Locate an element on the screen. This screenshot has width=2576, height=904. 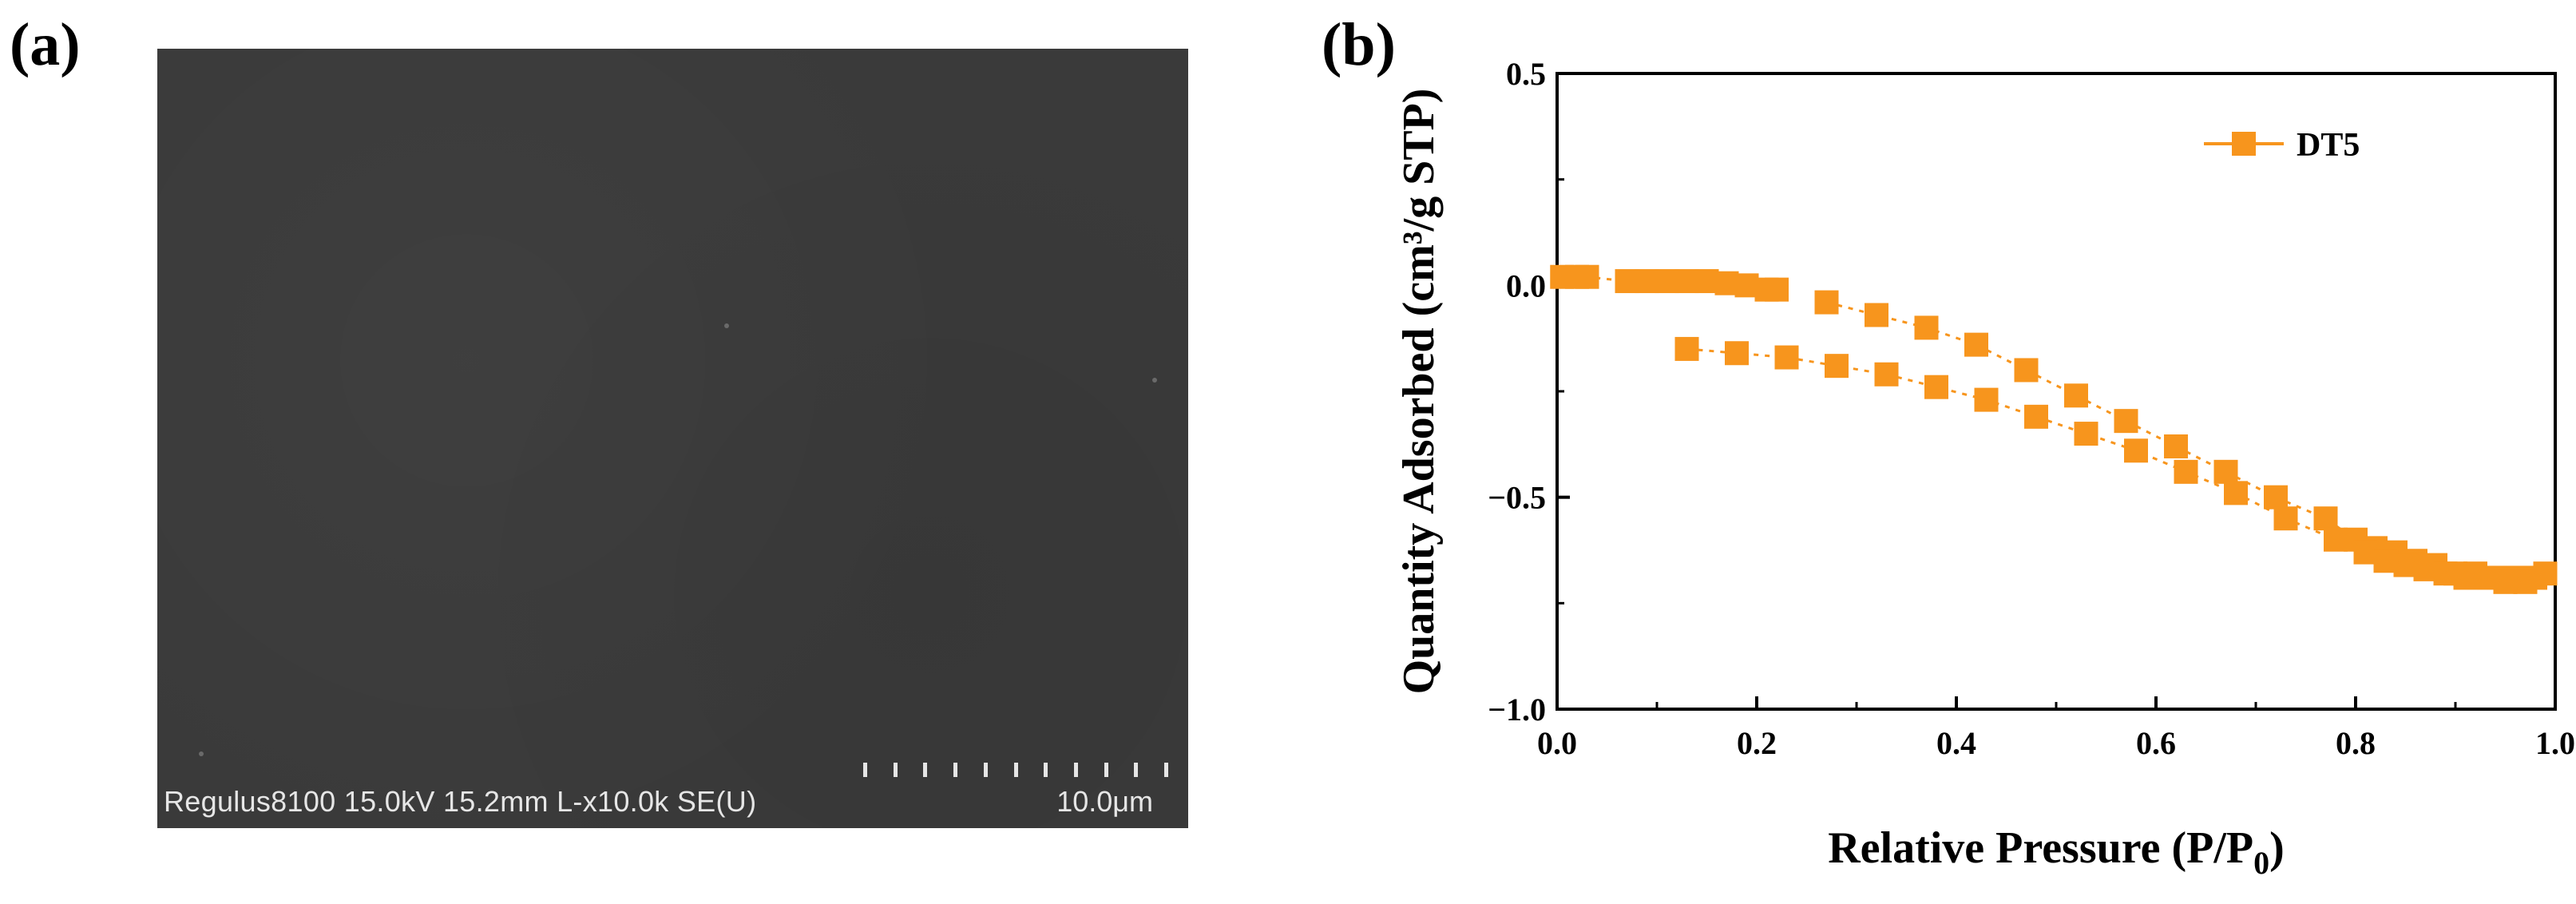
x-tick-label: 0.8 is located at coordinates (2356, 743).